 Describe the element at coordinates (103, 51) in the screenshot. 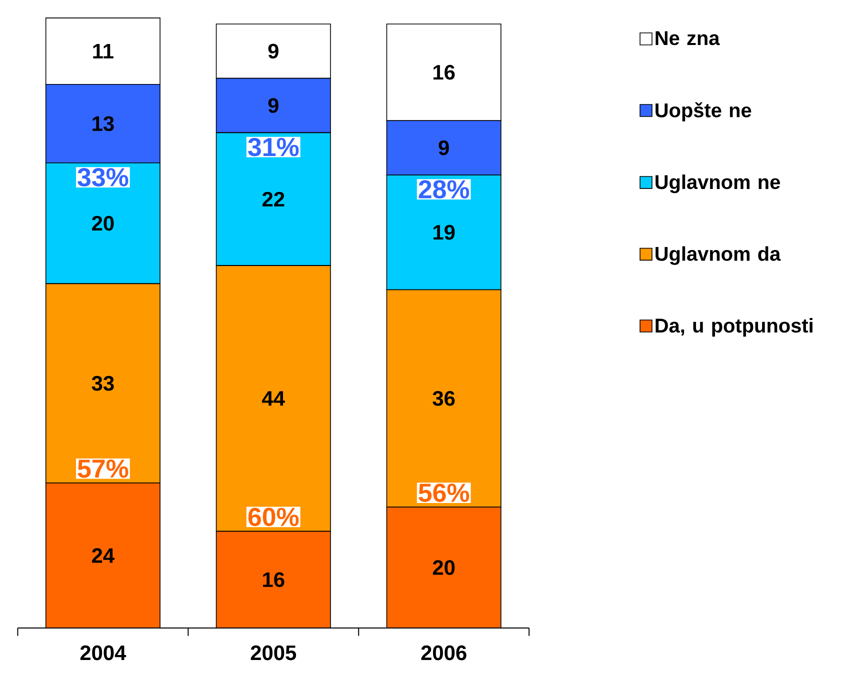

I see `data-label: 11` at that location.